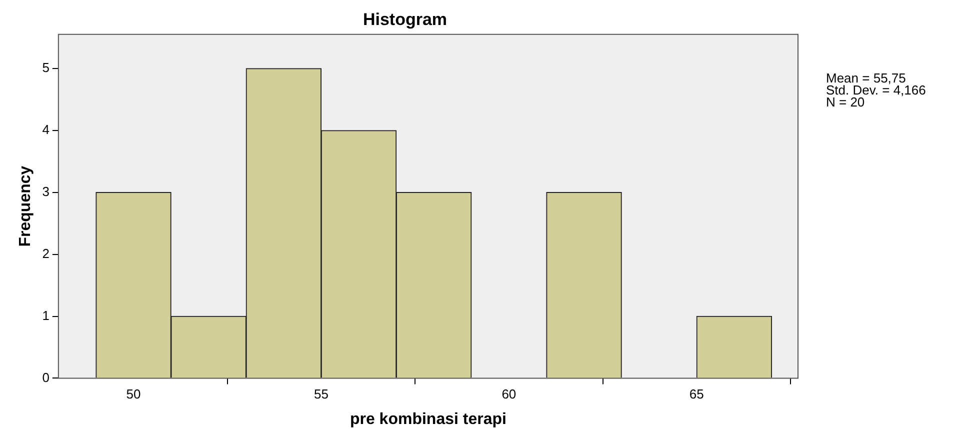  I want to click on y-tick-label: 0, so click(46, 377).